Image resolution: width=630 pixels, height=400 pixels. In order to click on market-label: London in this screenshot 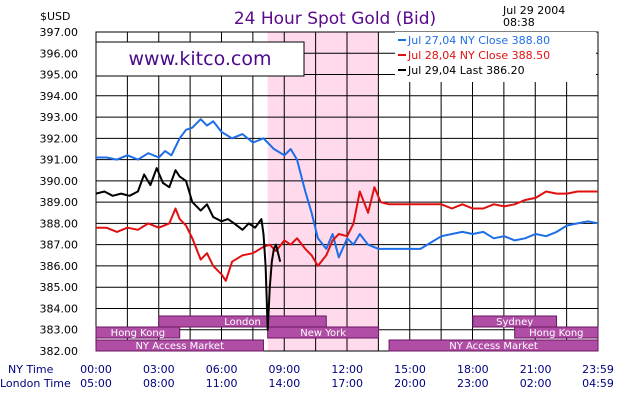, I will do `click(242, 322)`.